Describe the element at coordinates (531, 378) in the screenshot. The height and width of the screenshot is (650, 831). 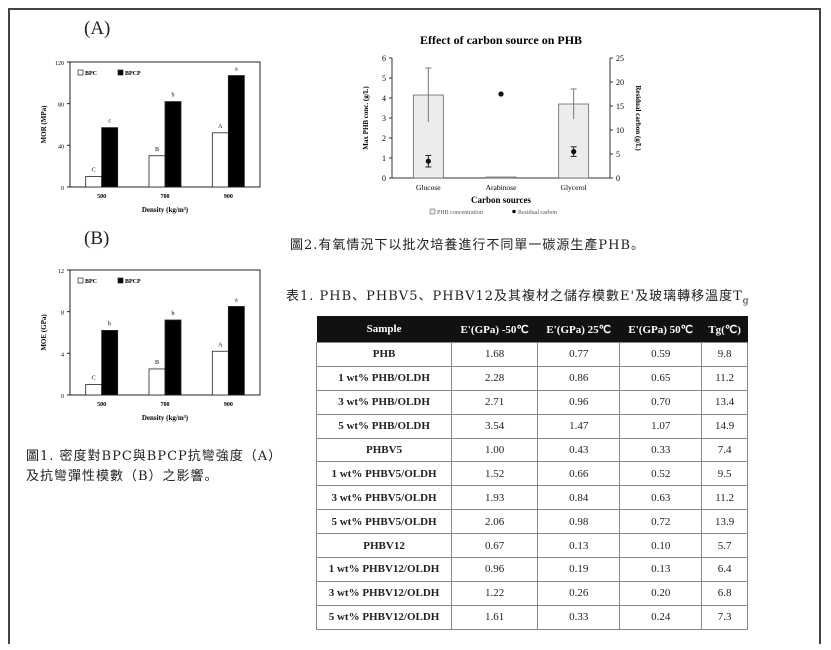
I see `table-row: 1 wt% PHB/OLDH 2.28 0.86 0.65 11.2` at that location.